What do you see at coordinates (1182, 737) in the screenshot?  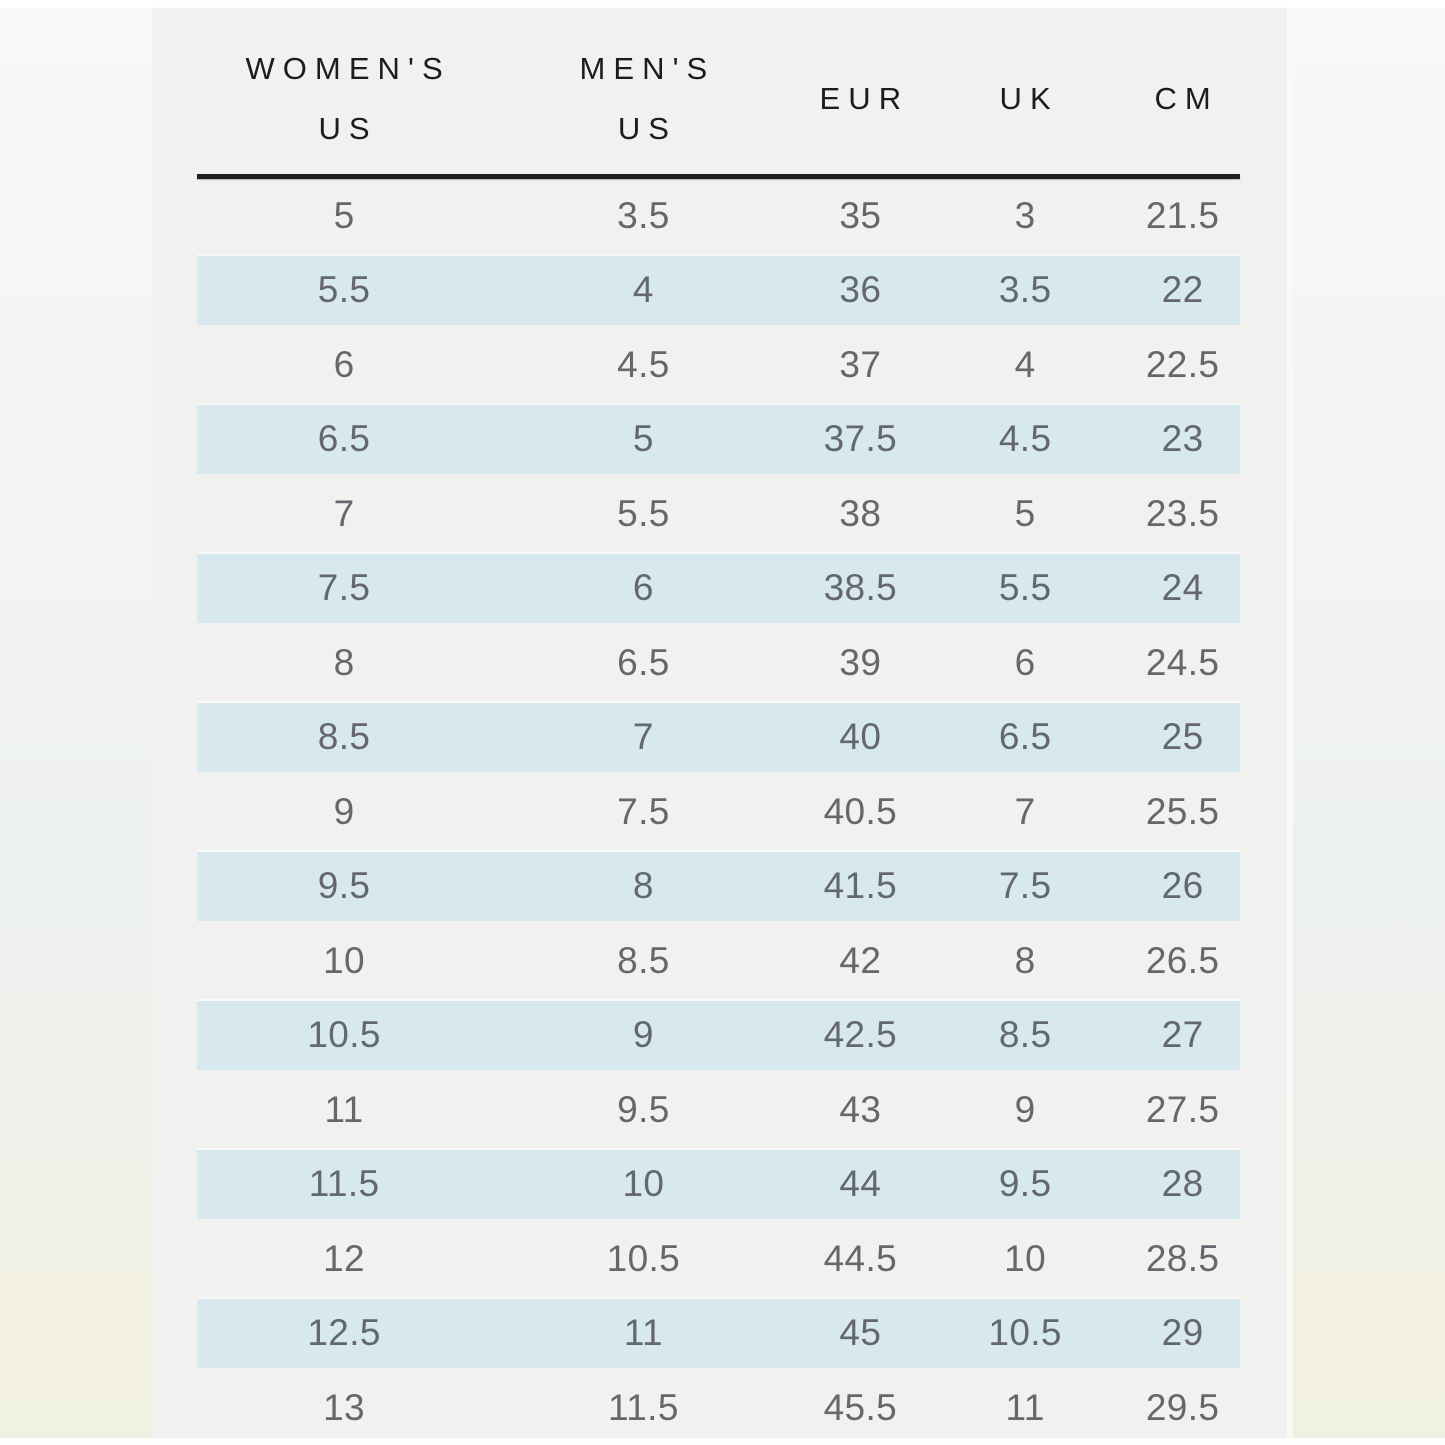 I see `cell-cm: 25` at bounding box center [1182, 737].